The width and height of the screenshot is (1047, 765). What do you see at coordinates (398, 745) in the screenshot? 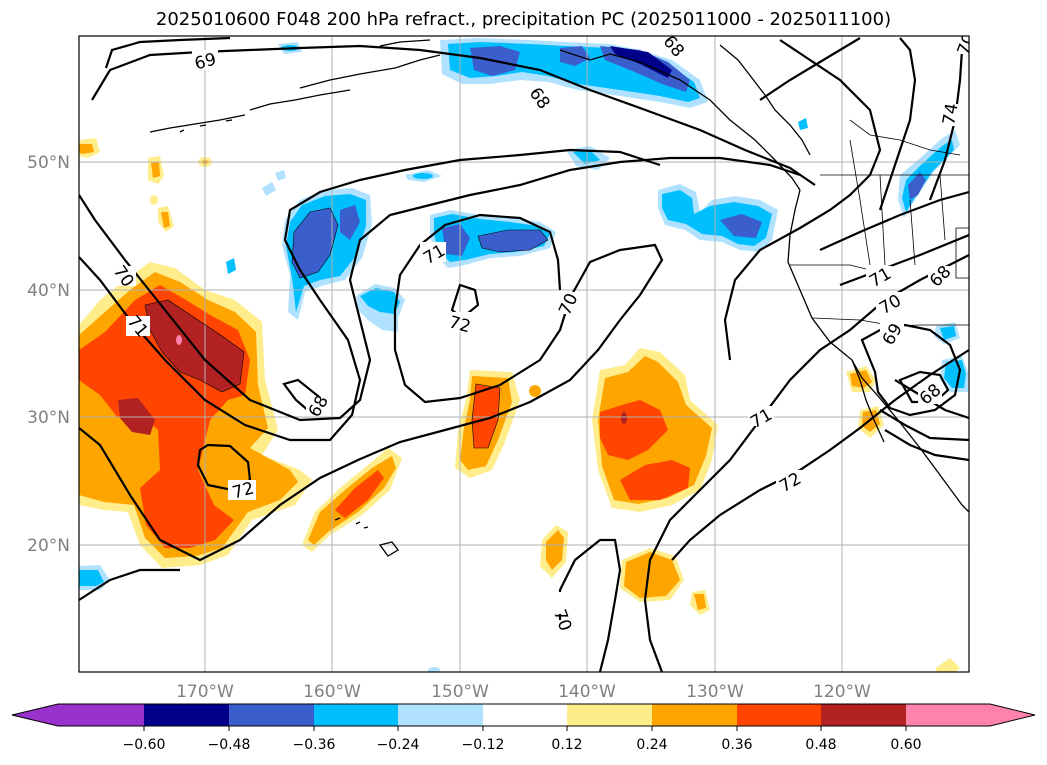
I see `colorbar-tick: −0.24` at bounding box center [398, 745].